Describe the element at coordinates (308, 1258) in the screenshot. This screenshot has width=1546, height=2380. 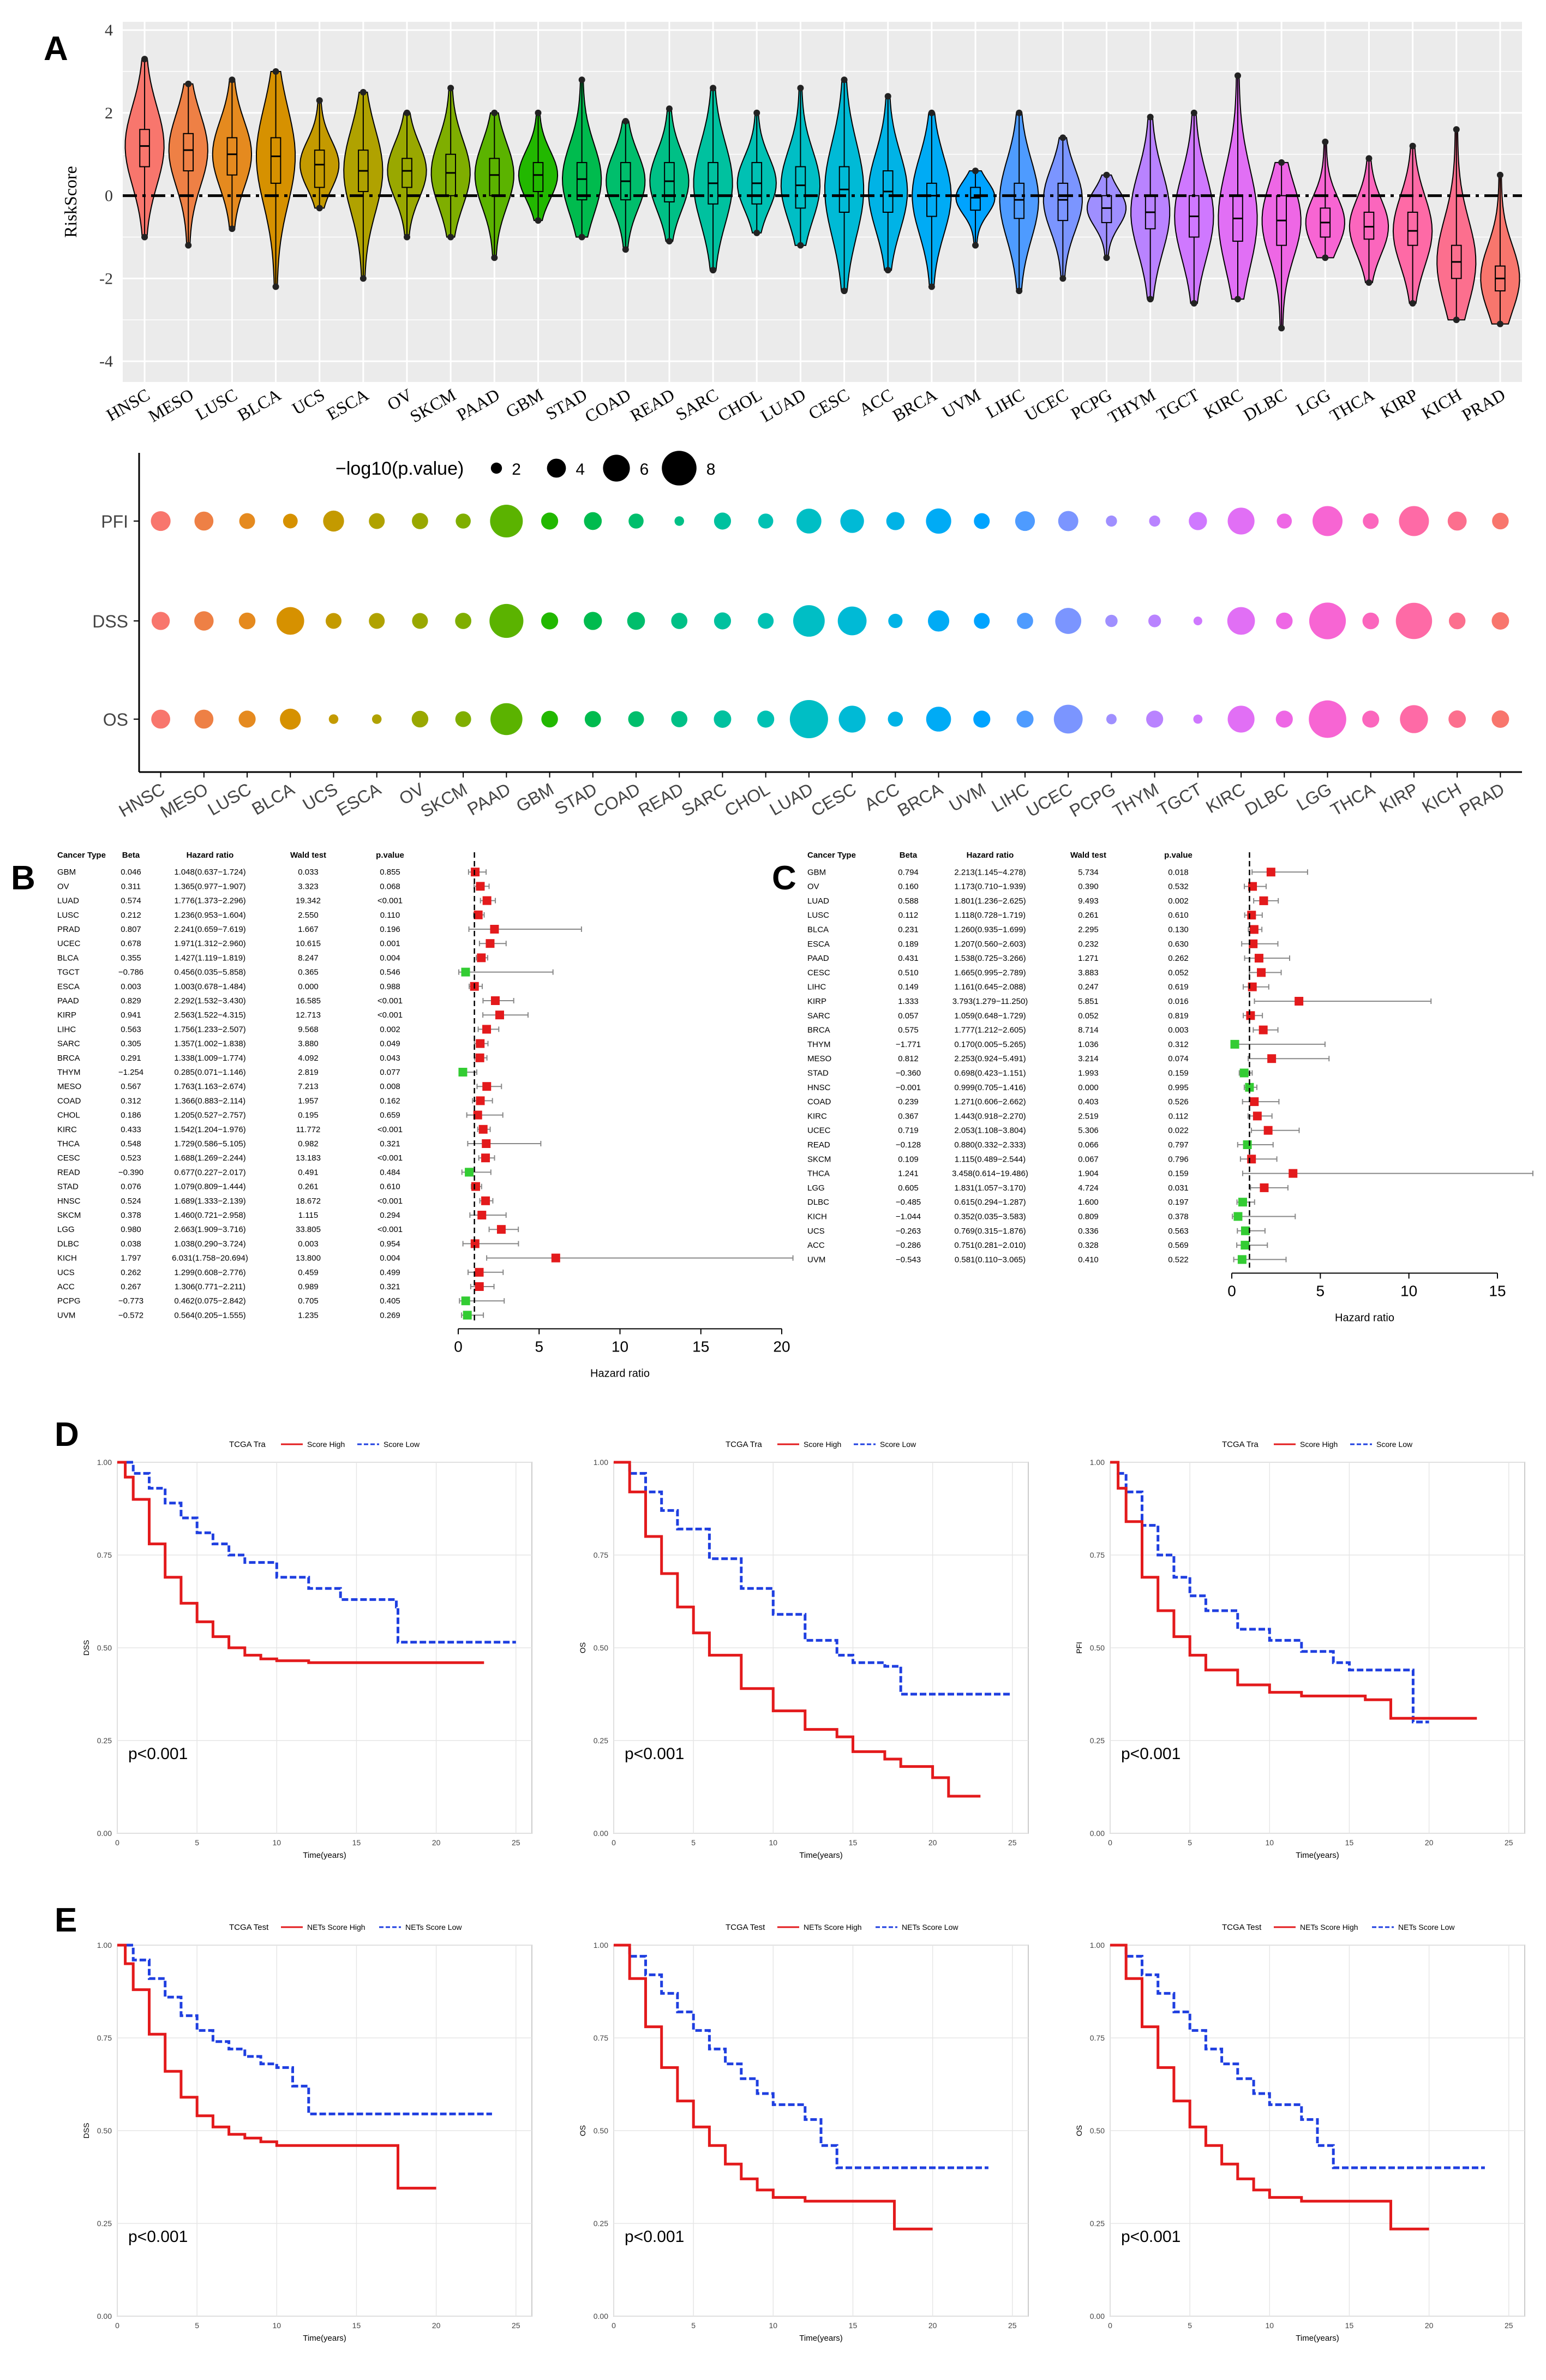
I see `row-wald: 13.800` at that location.